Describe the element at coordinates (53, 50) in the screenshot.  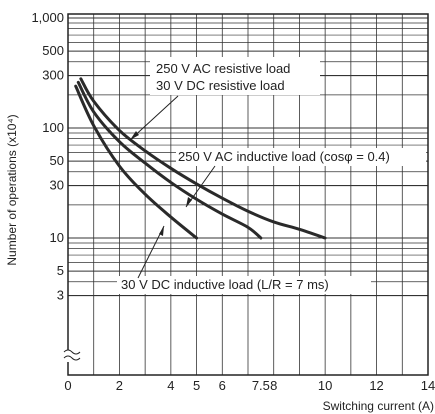
I see `y-tick-label: 500` at that location.